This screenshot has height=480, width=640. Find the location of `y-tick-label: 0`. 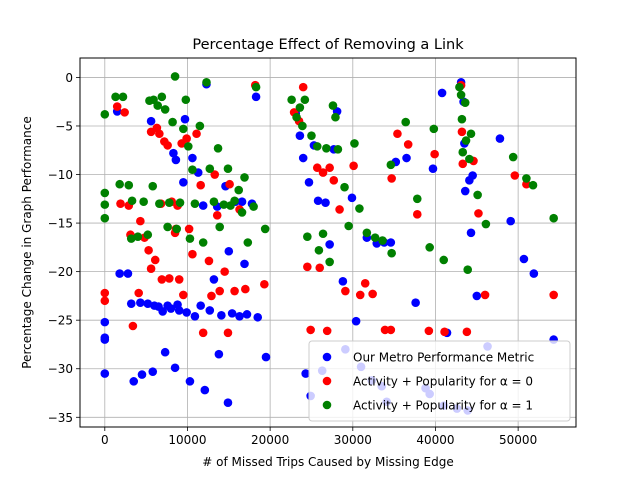

y-tick-label: 0 is located at coordinates (69, 78).